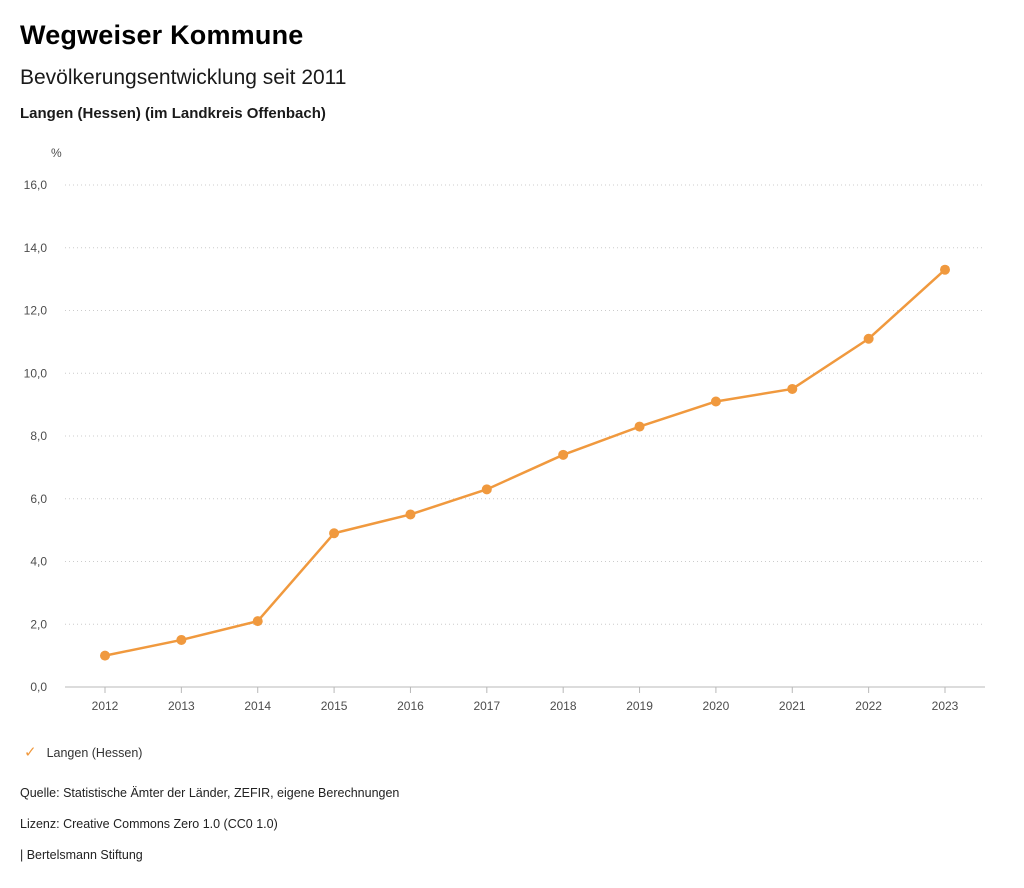  I want to click on legend-label: Langen (Hessen), so click(94, 752).